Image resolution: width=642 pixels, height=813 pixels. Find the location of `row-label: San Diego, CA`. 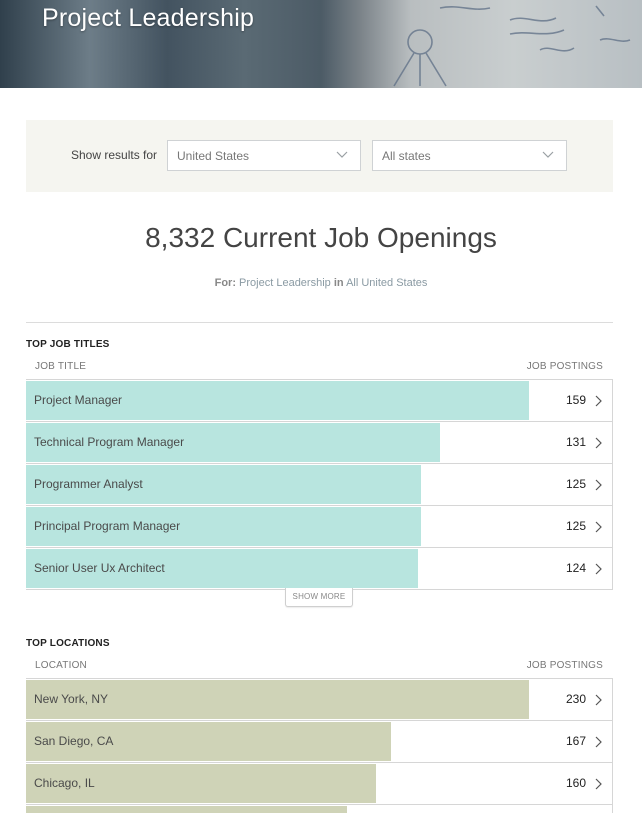

row-label: San Diego, CA is located at coordinates (74, 741).